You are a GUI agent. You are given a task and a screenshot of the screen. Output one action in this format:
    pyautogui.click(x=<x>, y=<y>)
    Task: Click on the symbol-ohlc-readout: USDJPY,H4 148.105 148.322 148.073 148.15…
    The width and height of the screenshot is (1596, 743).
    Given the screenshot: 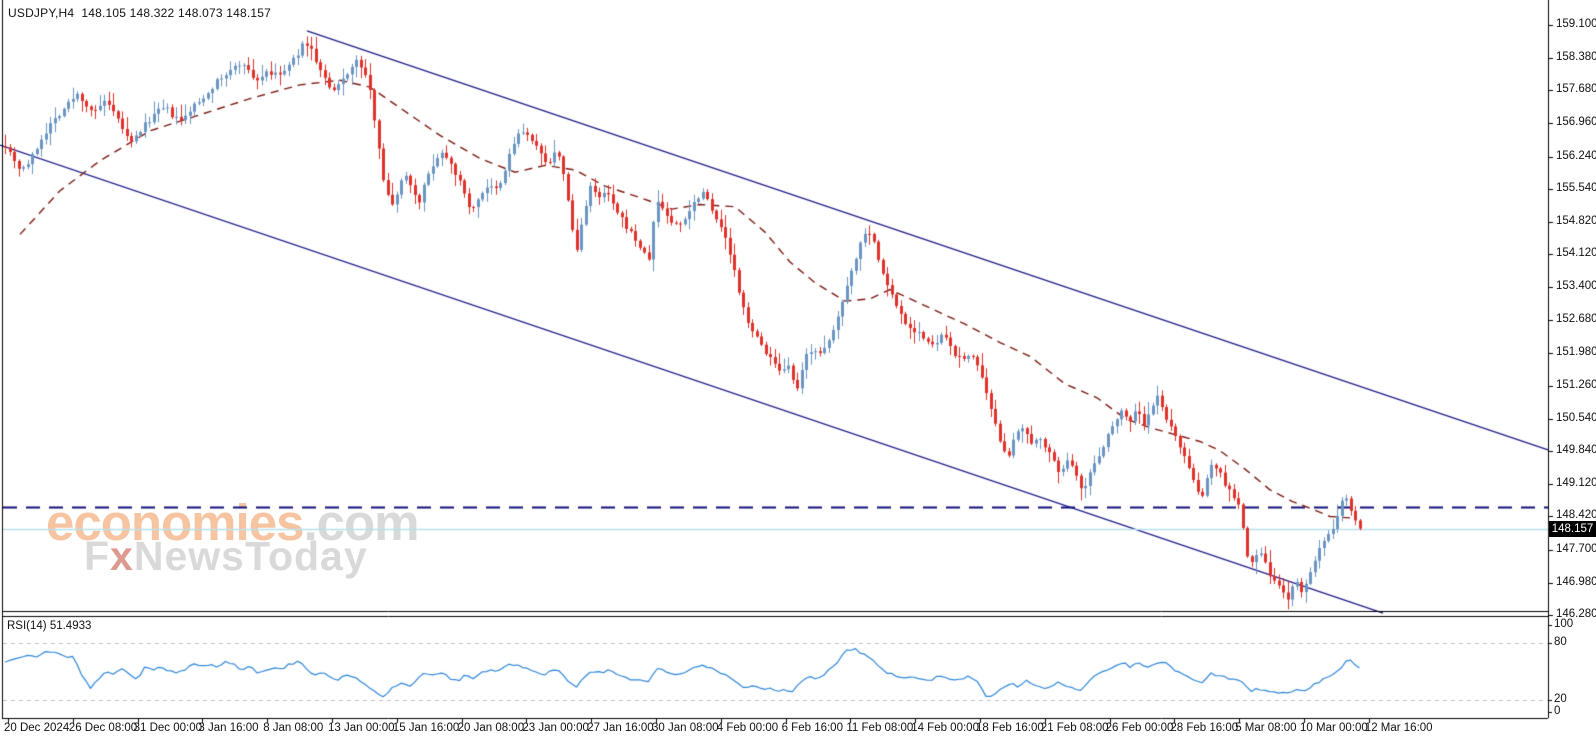 What is the action you would take?
    pyautogui.click(x=140, y=13)
    